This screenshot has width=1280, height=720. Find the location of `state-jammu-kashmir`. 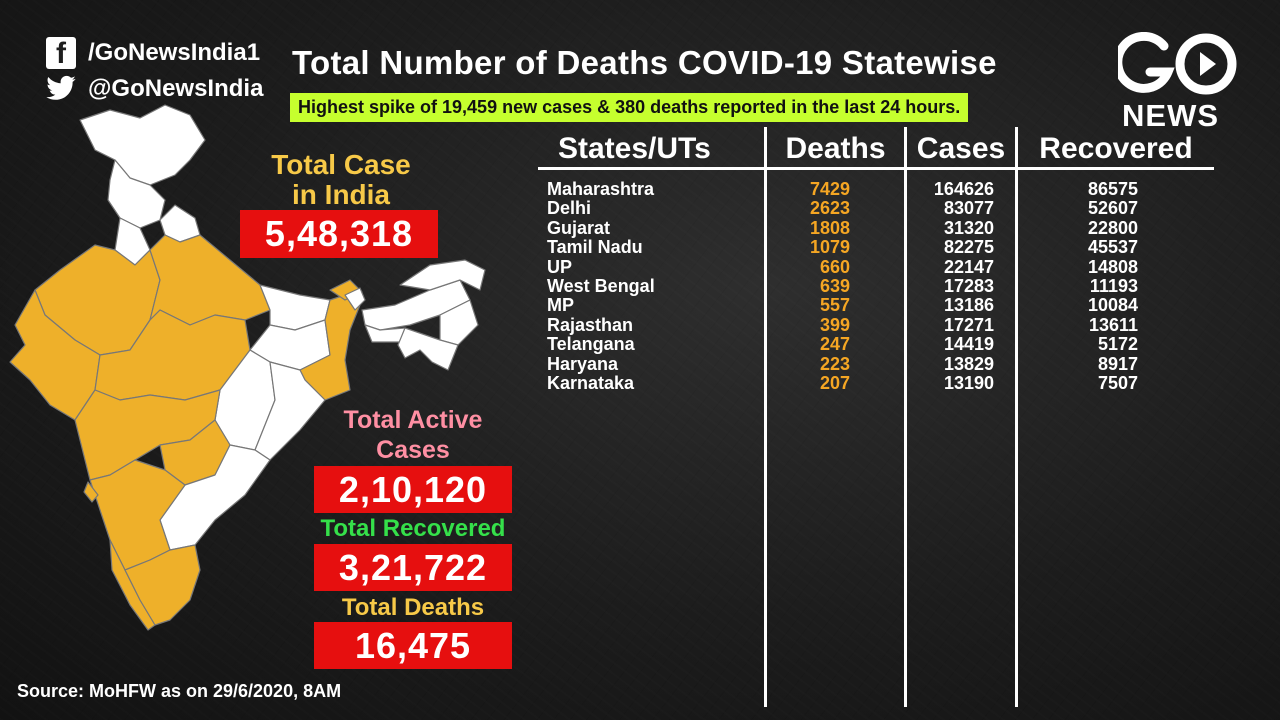

state-jammu-kashmir is located at coordinates (142, 145).